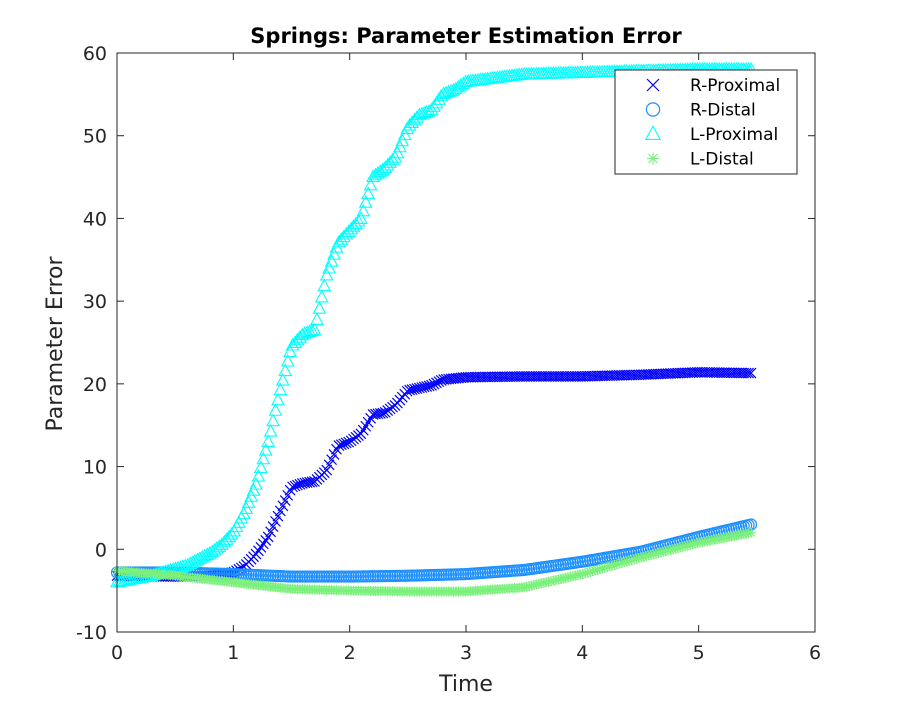  What do you see at coordinates (466, 36) in the screenshot?
I see `chart-title: Springs: Parameter Estimation Error` at bounding box center [466, 36].